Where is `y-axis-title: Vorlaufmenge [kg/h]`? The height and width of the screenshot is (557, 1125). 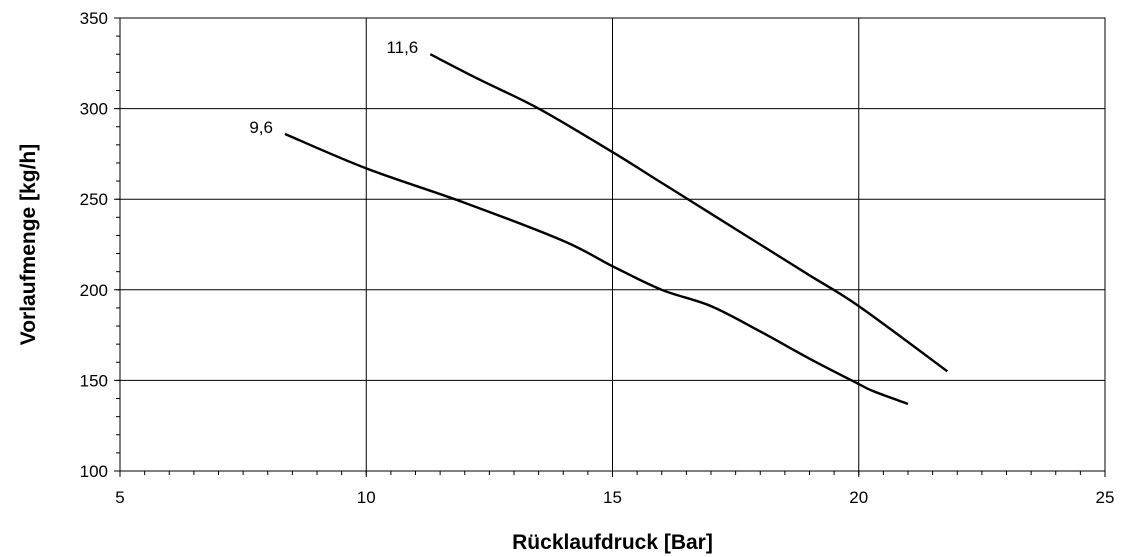 y-axis-title: Vorlaufmenge [kg/h] is located at coordinates (28, 244).